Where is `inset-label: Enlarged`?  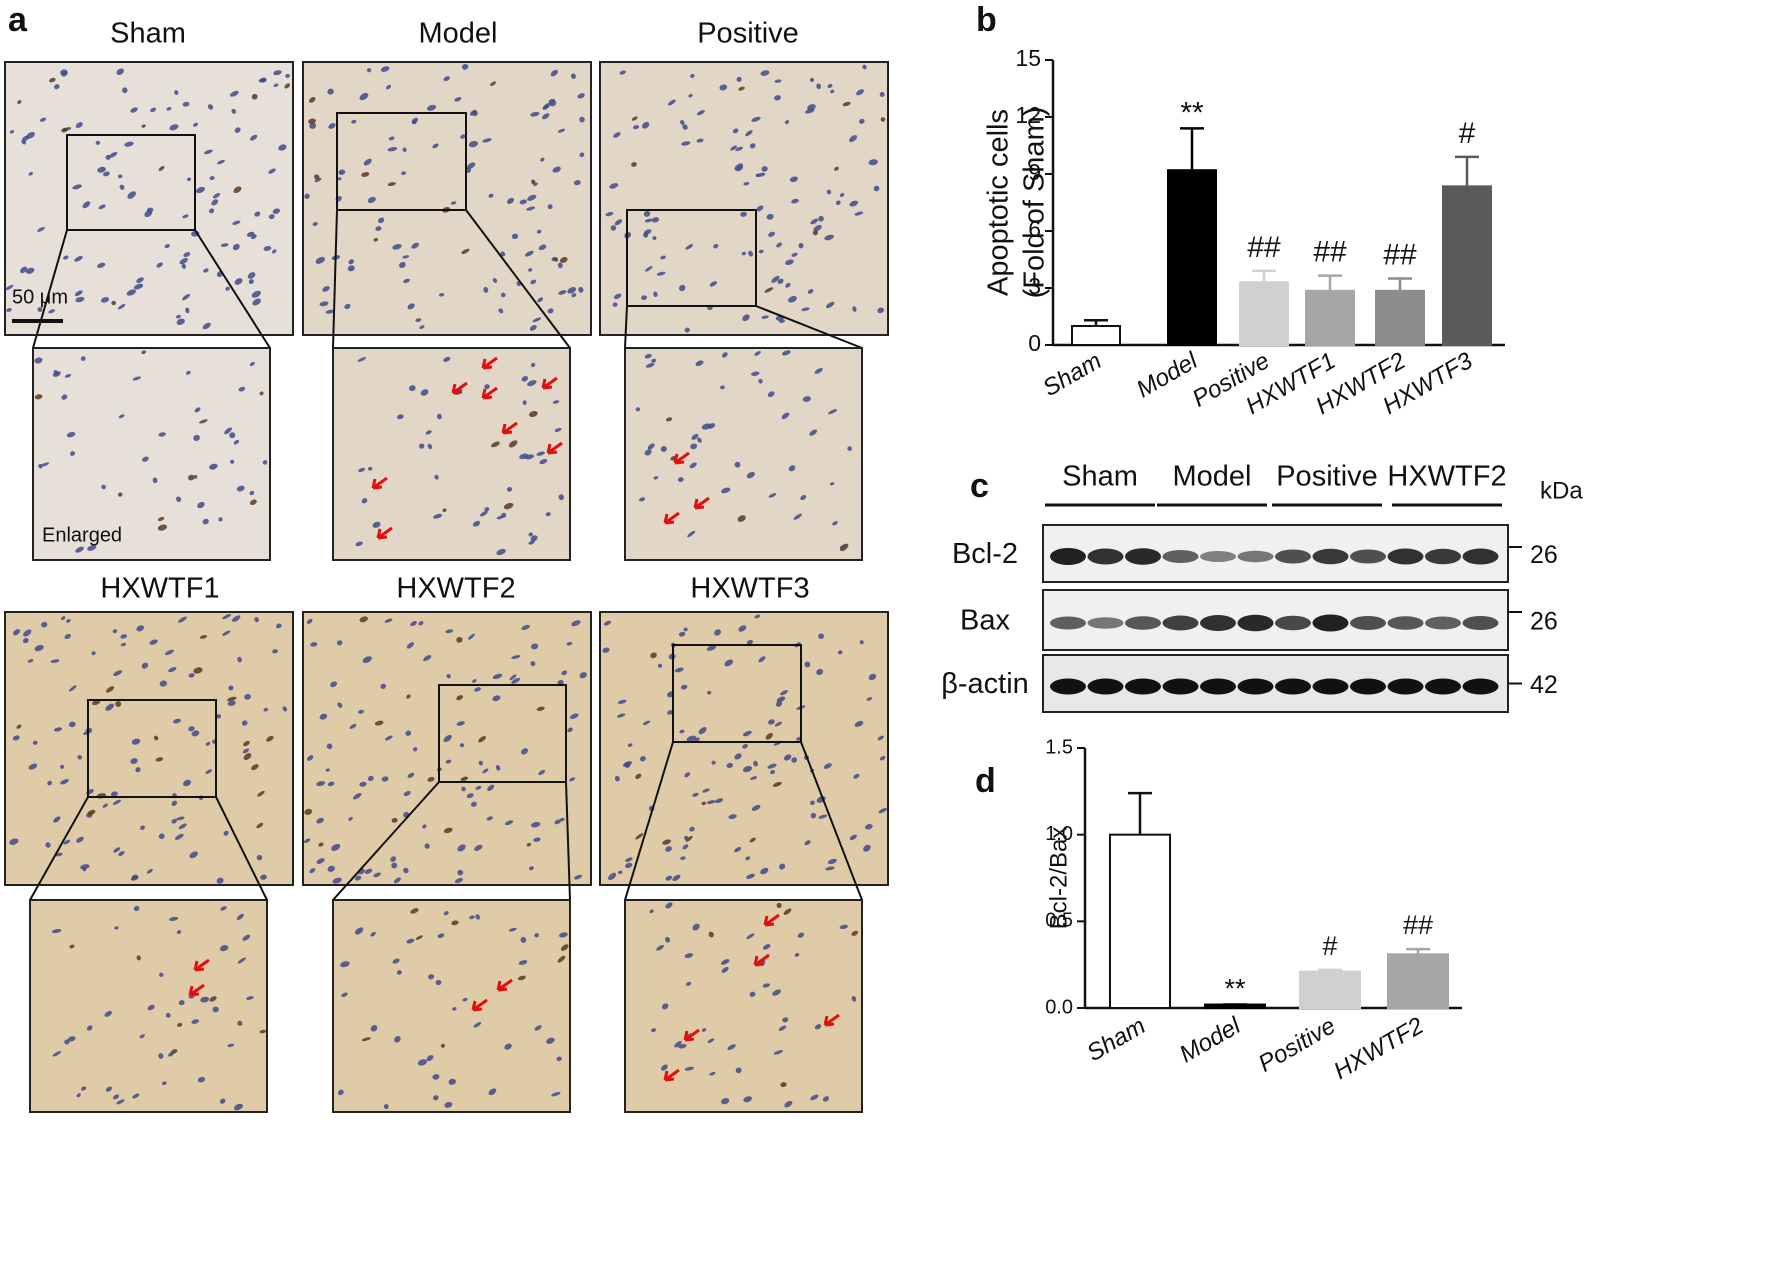
inset-label: Enlarged is located at coordinates (82, 535).